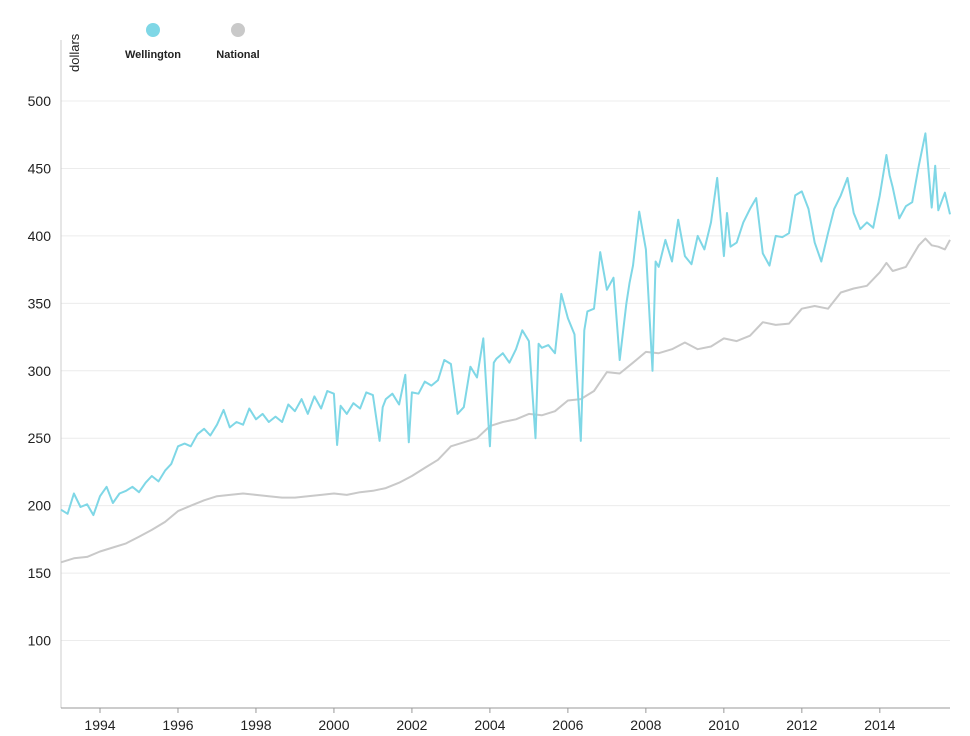 This screenshot has width=970, height=736. Describe the element at coordinates (40, 573) in the screenshot. I see `y-tick-label: 150` at that location.